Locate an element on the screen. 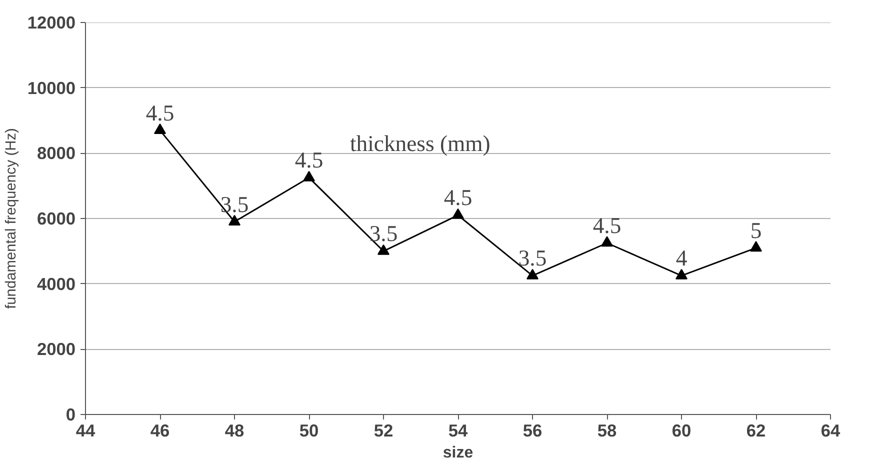 This screenshot has height=464, width=870. x-tick-label: 62 is located at coordinates (756, 430).